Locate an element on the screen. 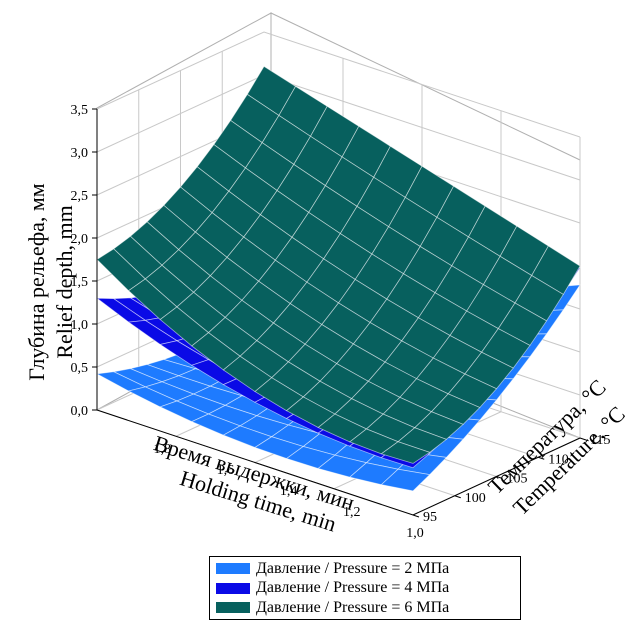  legend-item-2mpa: Давление / Pressure = 2 МПа is located at coordinates (365, 569).